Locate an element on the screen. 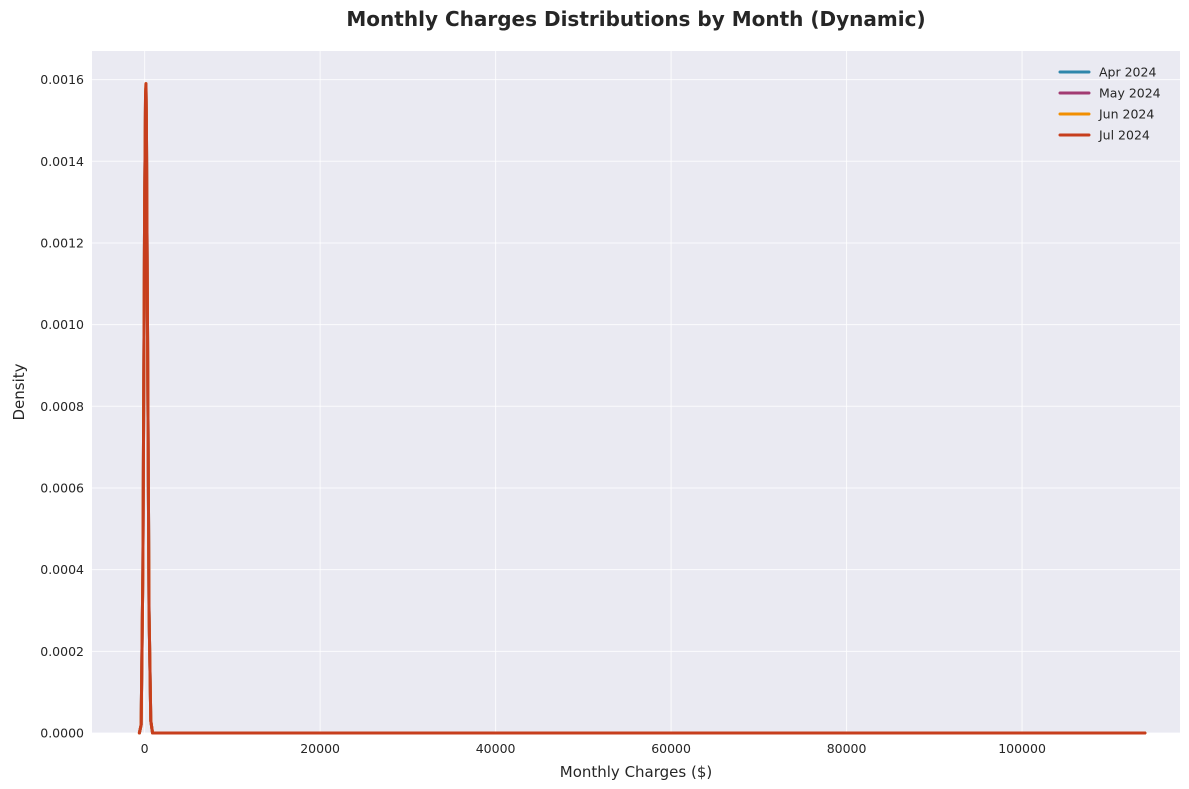  y-tick-label: 0.0000 is located at coordinates (62, 733).